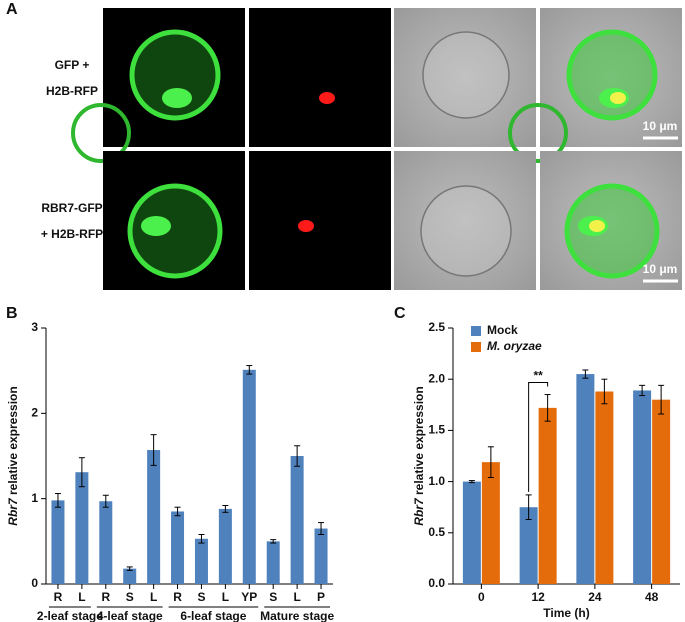 The height and width of the screenshot is (622, 685). What do you see at coordinates (130, 615) in the screenshot?
I see `group-label: 4-leaf stage` at bounding box center [130, 615].